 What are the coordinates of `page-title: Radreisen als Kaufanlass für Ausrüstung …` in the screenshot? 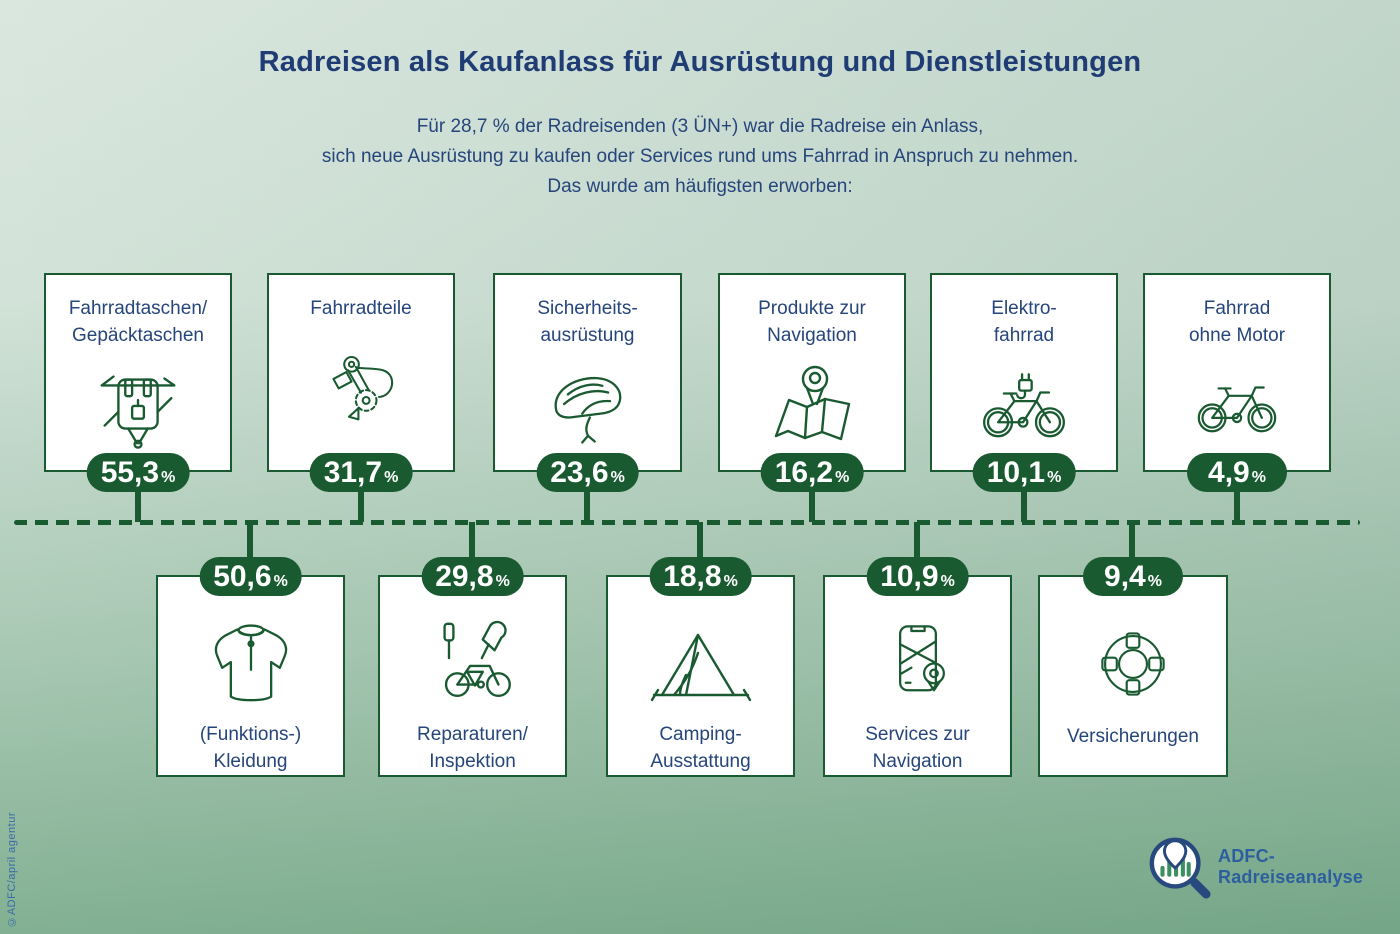 It's located at (700, 62).